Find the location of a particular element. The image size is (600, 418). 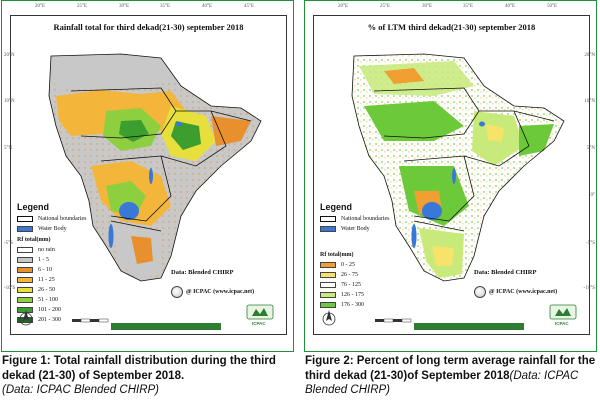

lat-label: 20°N is located at coordinates (589, 55).